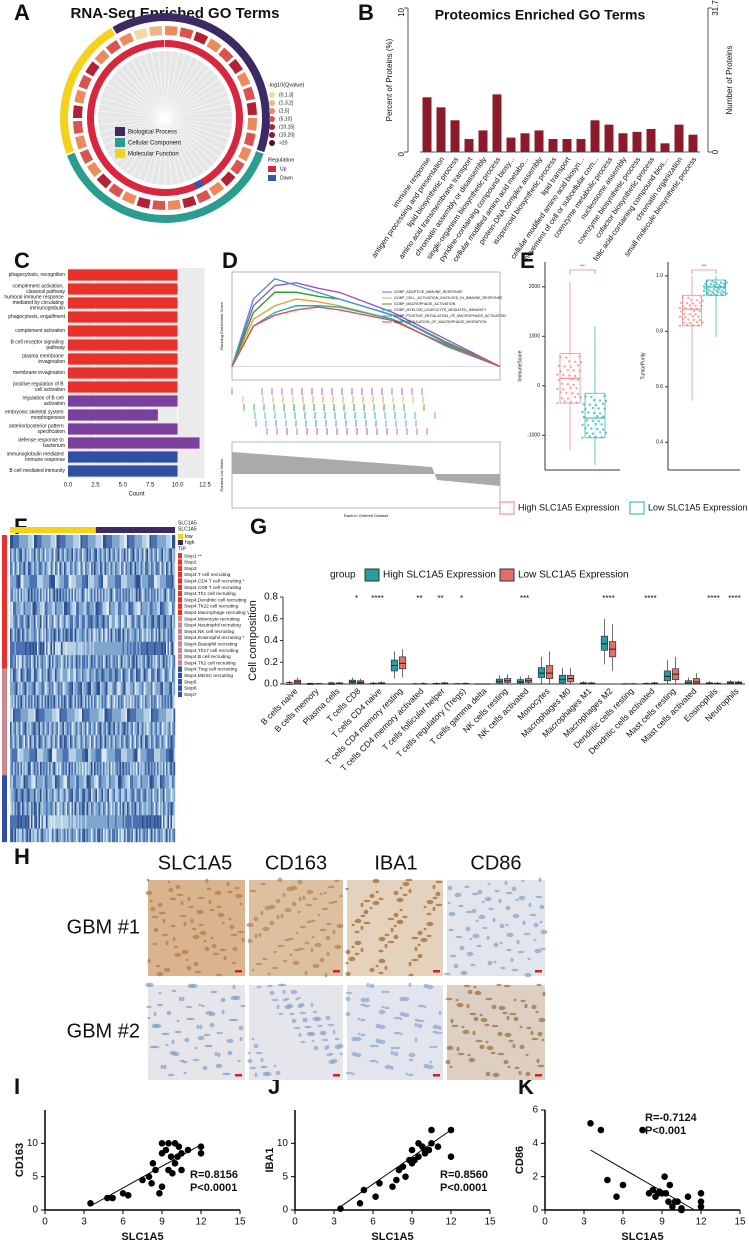  What do you see at coordinates (366, 337) in the screenshot?
I see `es-line` at bounding box center [366, 337].